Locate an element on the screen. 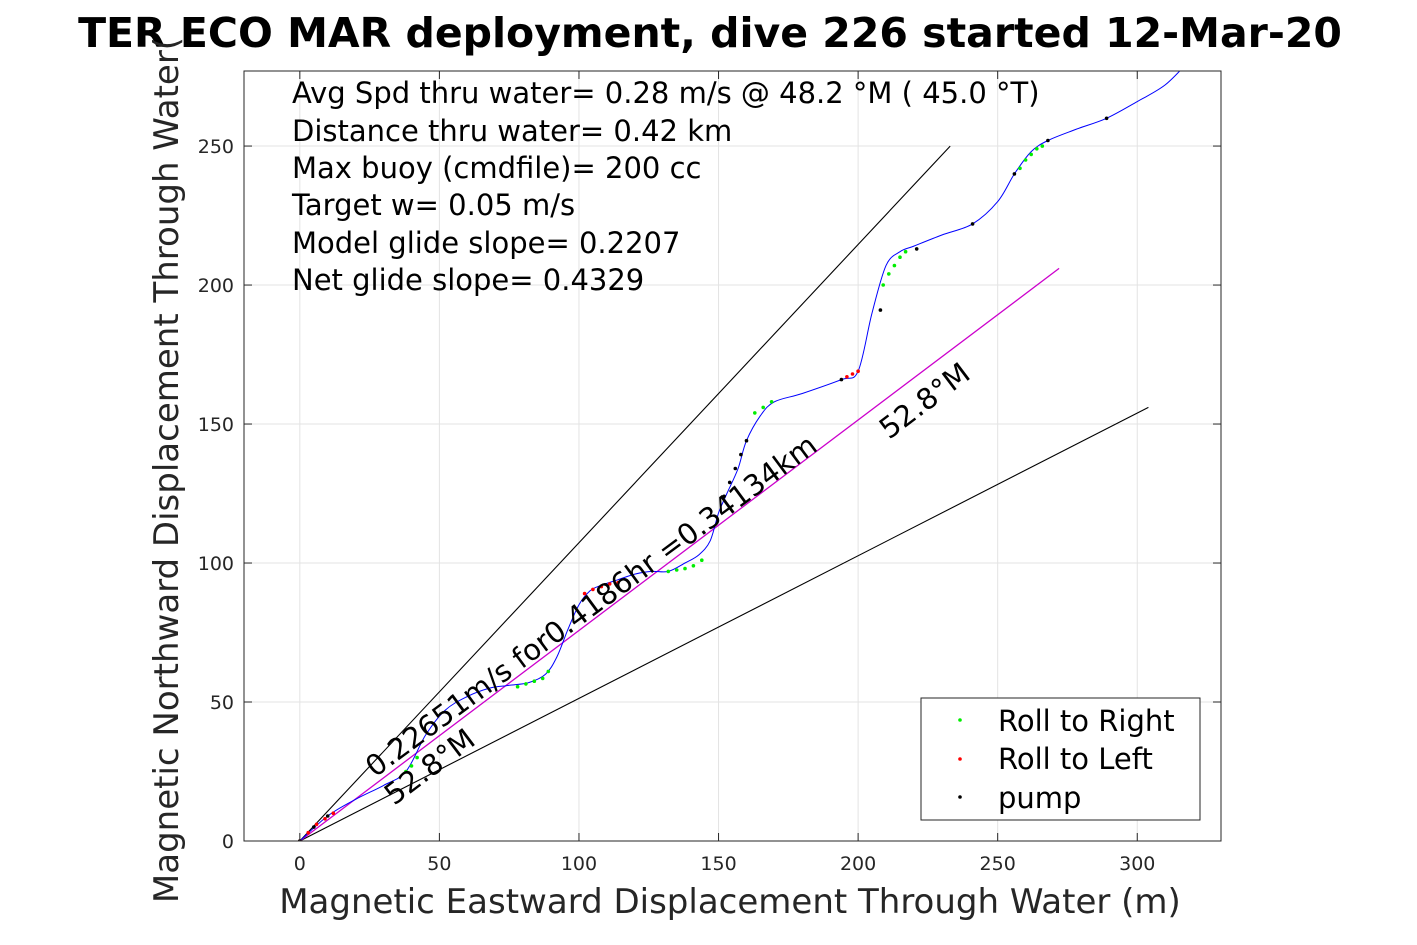 Image resolution: width=1417 pixels, height=945 pixels. y-tick-label: 250 is located at coordinates (216, 147).